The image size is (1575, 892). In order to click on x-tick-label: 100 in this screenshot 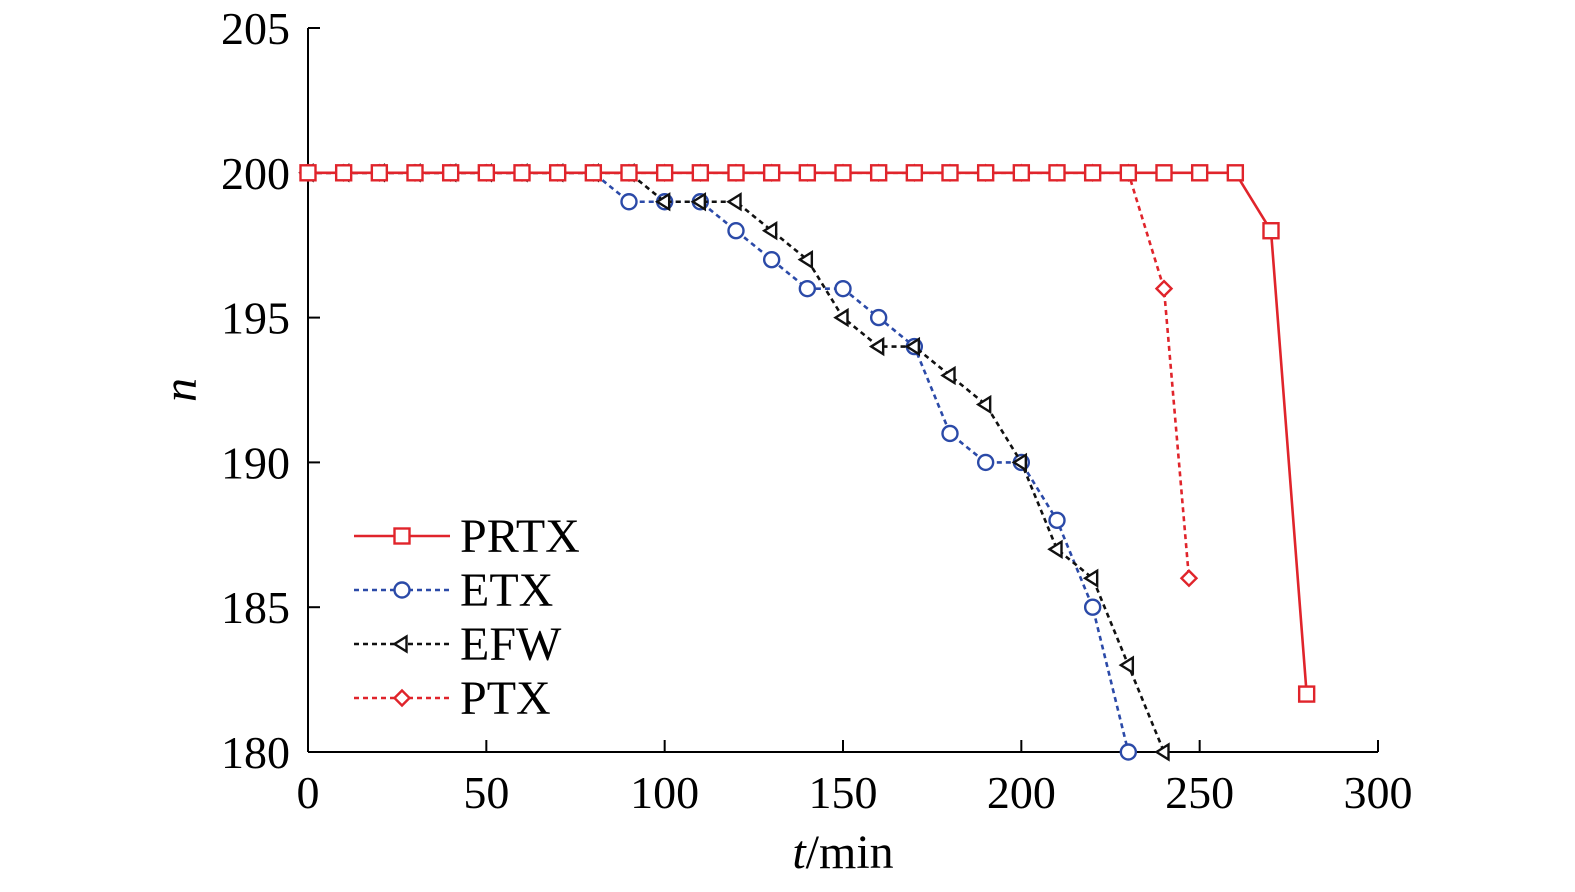, I will do `click(664, 792)`.